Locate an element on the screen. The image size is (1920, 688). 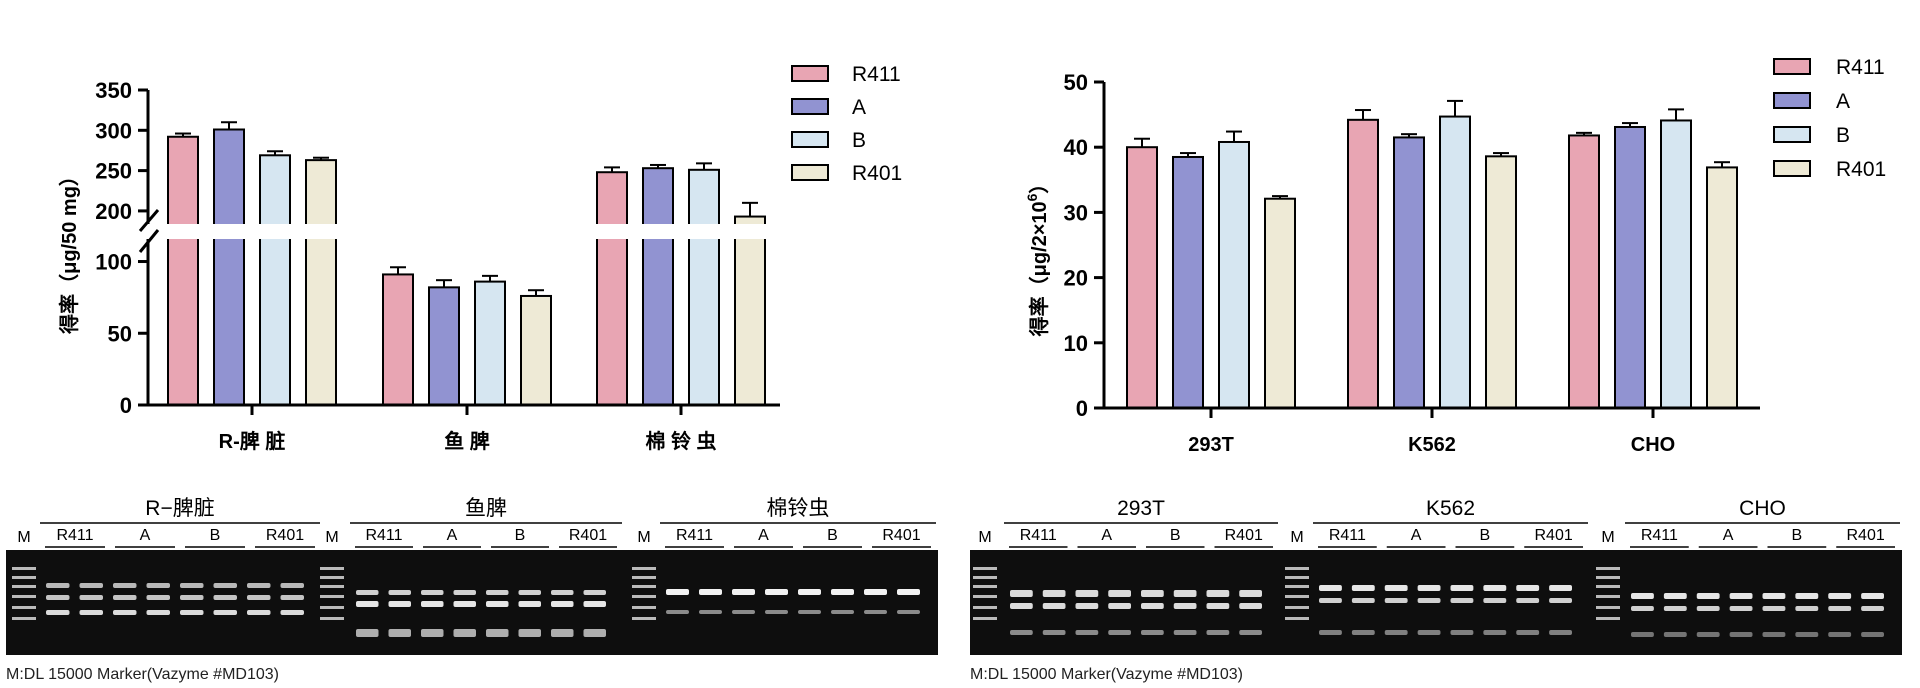
gel-group-title: 鱼脾 is located at coordinates (486, 508).